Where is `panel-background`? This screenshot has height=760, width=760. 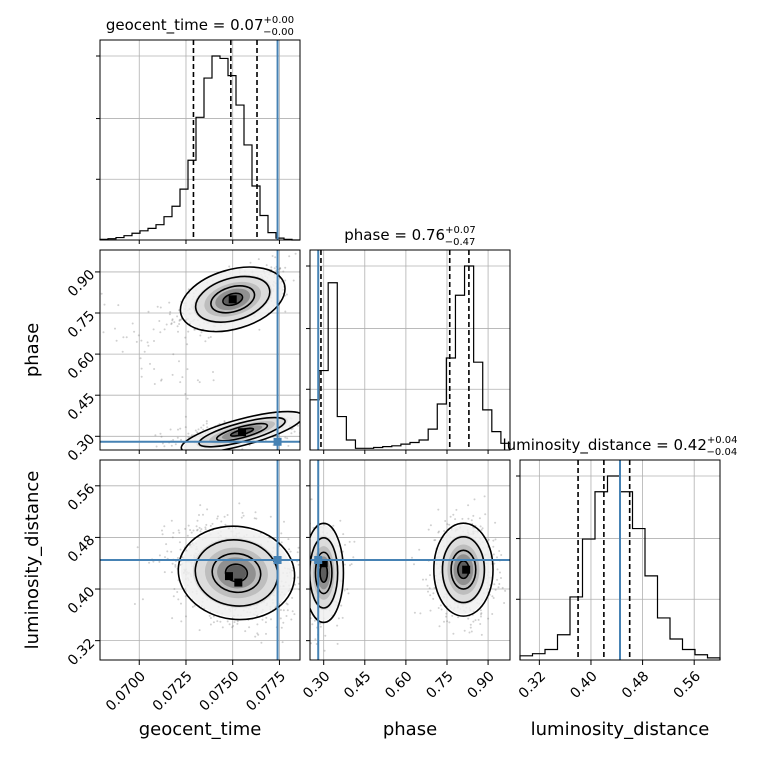
panel-background is located at coordinates (410, 350).